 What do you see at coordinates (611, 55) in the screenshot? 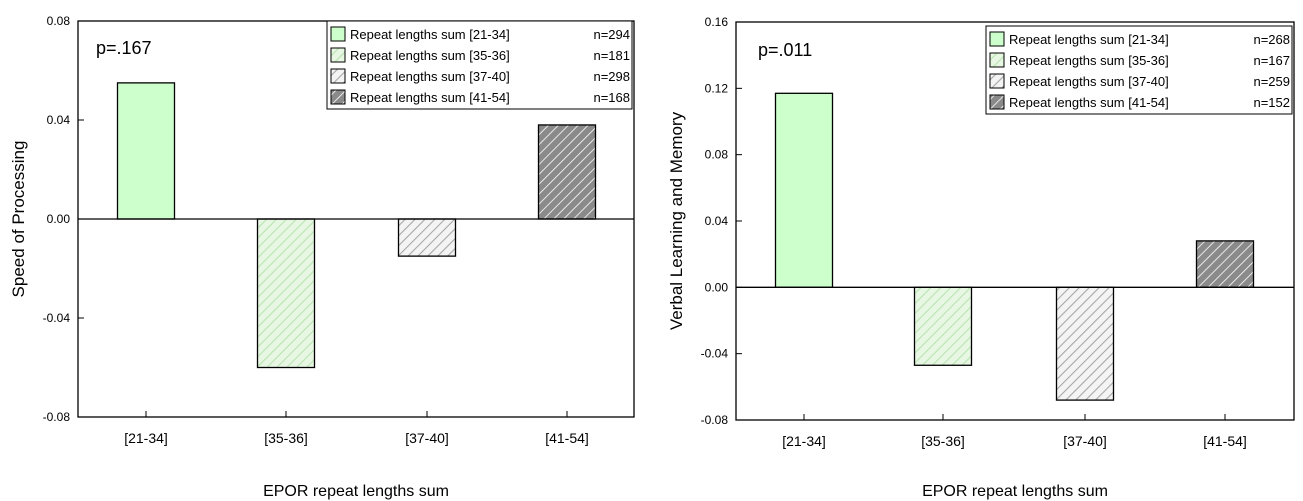
I see `legend-count: n=181` at bounding box center [611, 55].